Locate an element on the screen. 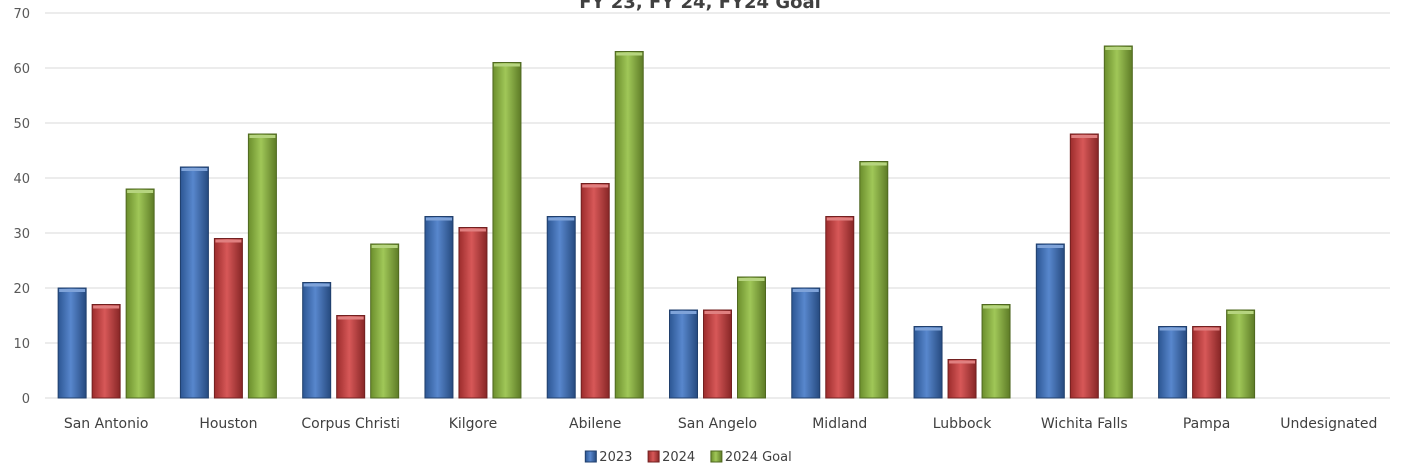  bar-lubbock-2023 is located at coordinates (928, 362).